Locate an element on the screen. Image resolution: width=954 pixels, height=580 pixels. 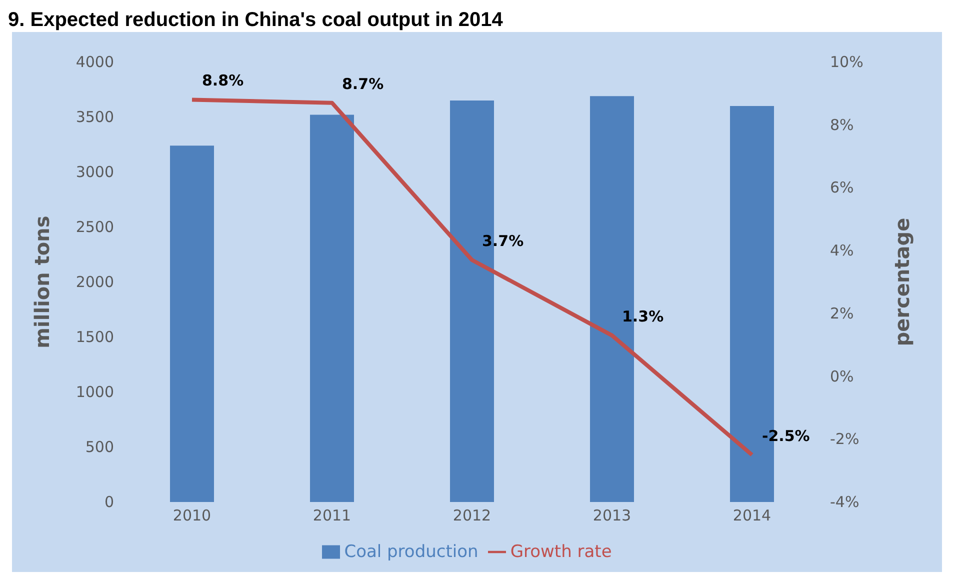
data-label: -2.5% is located at coordinates (786, 435).